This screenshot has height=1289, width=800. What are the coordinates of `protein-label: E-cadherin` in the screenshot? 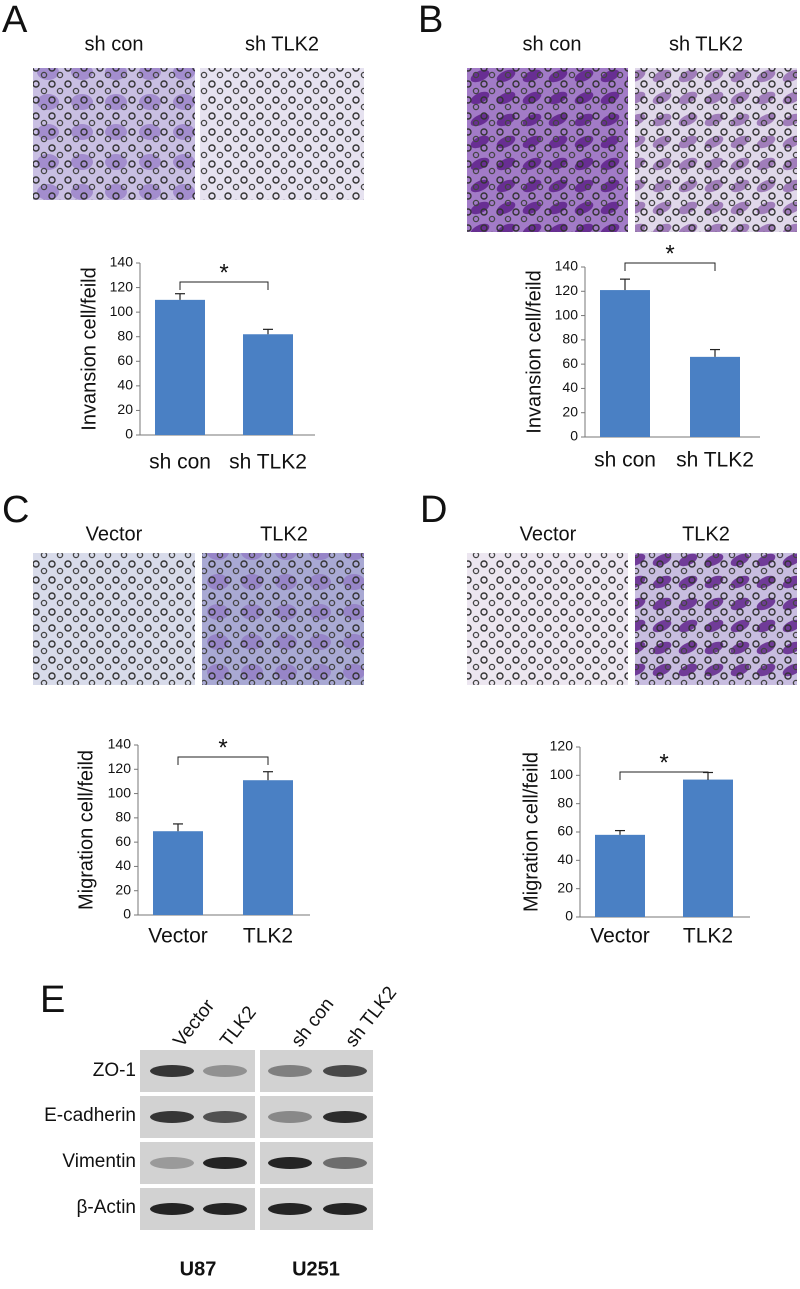 It's located at (90, 1115).